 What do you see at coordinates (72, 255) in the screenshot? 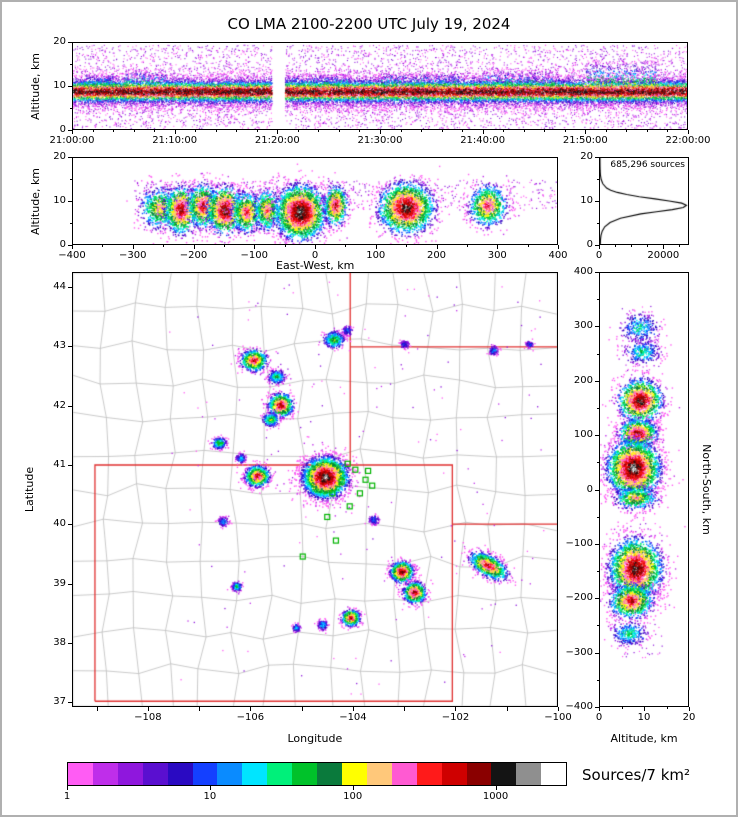
I see `tick-label: −400` at bounding box center [72, 255].